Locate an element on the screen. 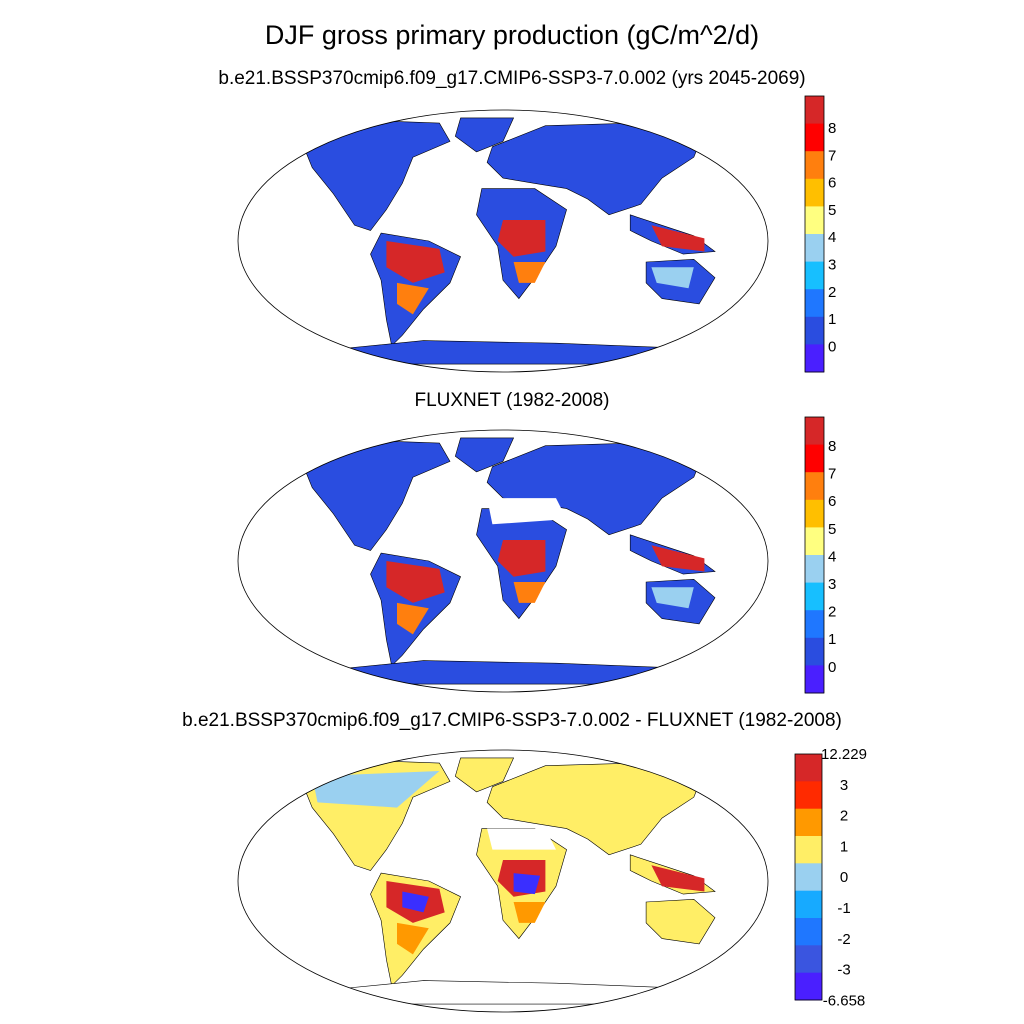 This screenshot has height=1024, width=1024. light-north-america is located at coordinates (376, 789).